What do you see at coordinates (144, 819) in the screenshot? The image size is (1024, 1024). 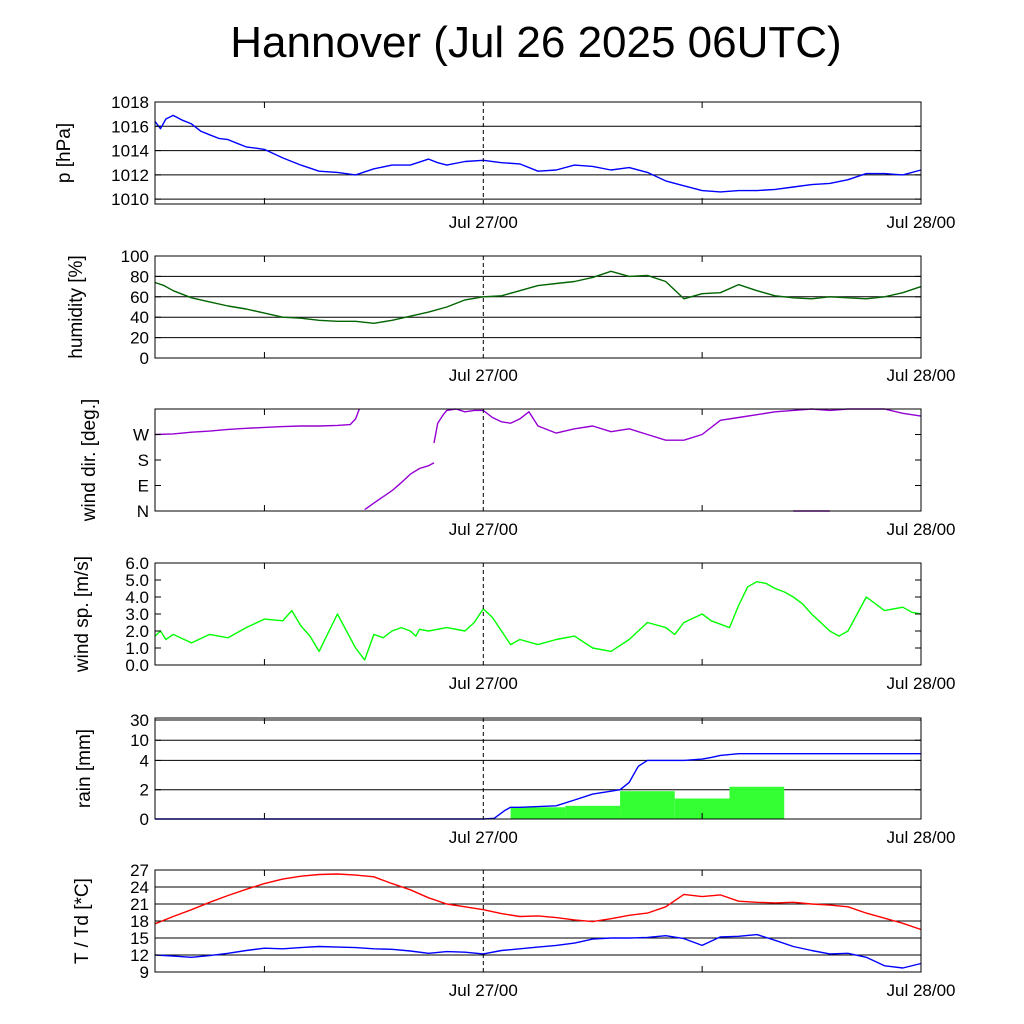 I see `rain-y-tick-label: 0` at bounding box center [144, 819].